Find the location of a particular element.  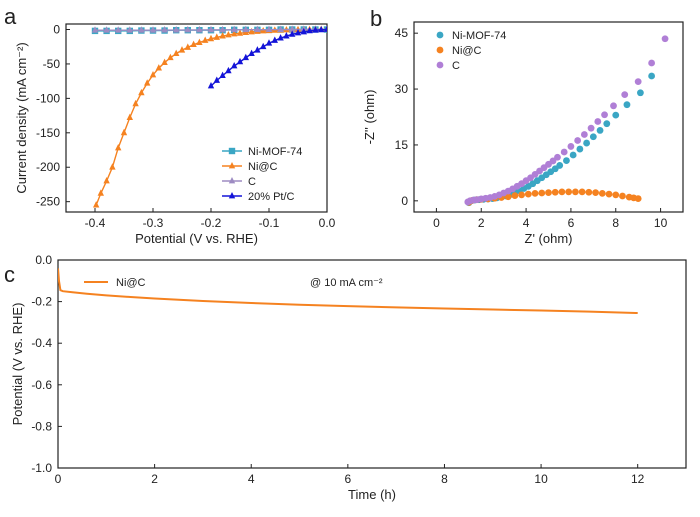

y-axis-label: Potential (V vs. RHE) is located at coordinates (17, 364).